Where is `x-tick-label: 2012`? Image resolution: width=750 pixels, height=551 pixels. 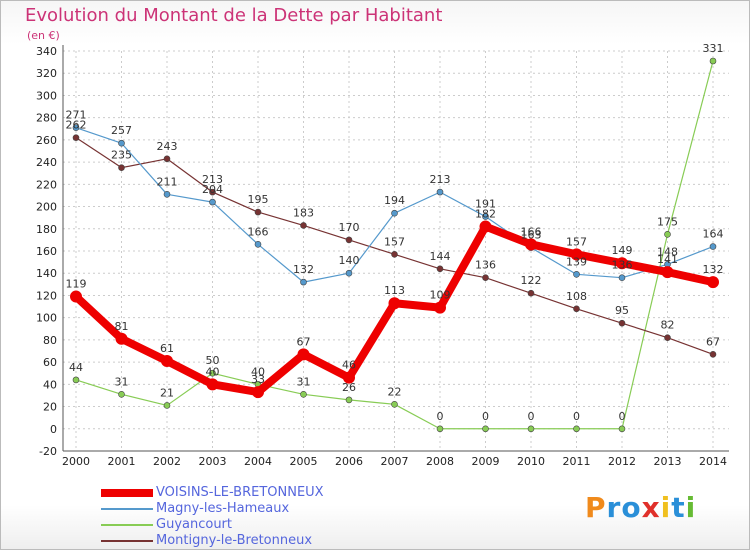 x-tick-label: 2012 is located at coordinates (622, 461).